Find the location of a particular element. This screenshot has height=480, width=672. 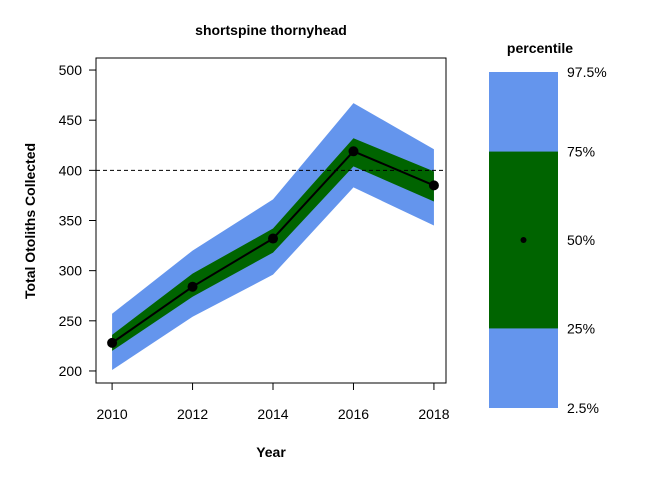

data-point-2010 is located at coordinates (112, 342).